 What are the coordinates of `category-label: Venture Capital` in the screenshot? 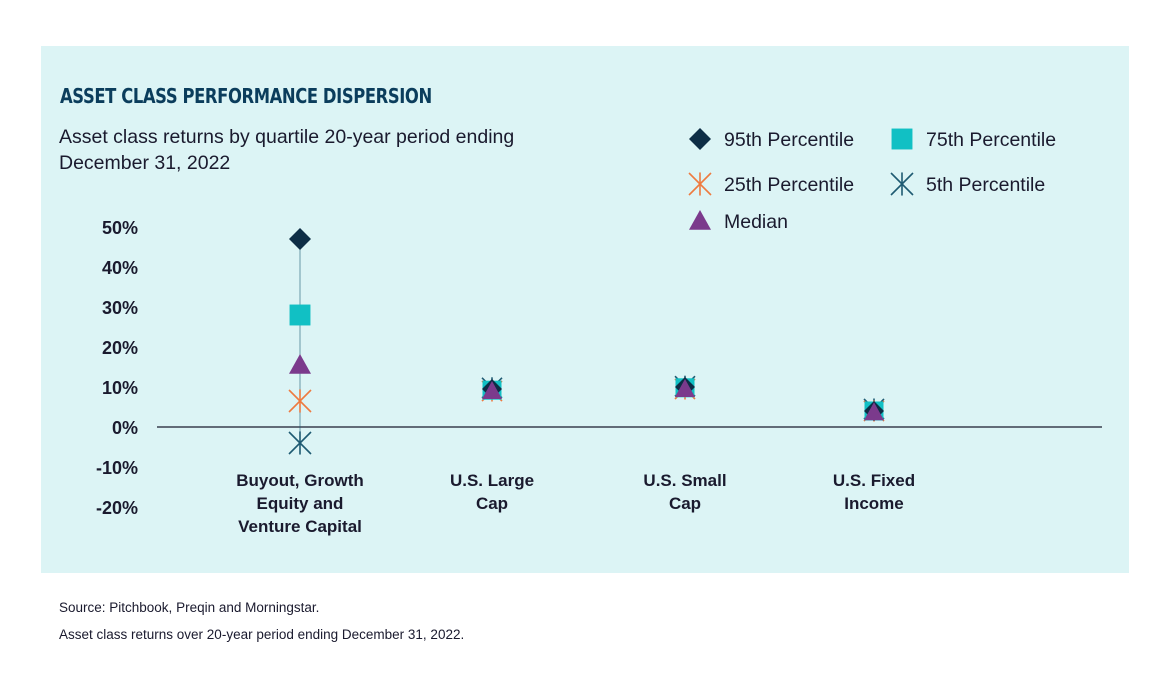 It's located at (300, 526).